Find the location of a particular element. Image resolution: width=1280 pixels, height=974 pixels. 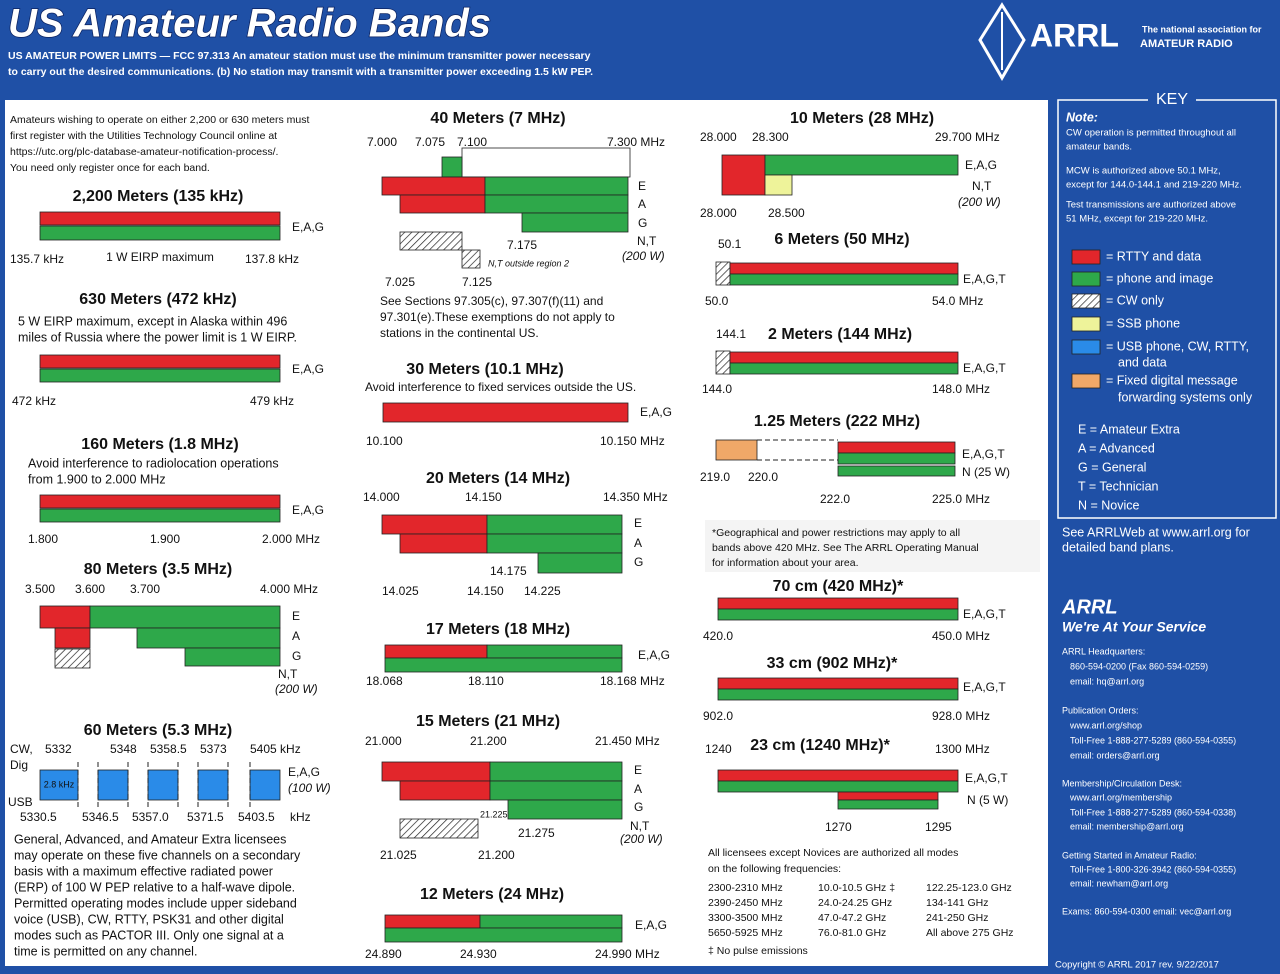

contact-line: www.arrl.org/shop is located at coordinates (1105, 725).